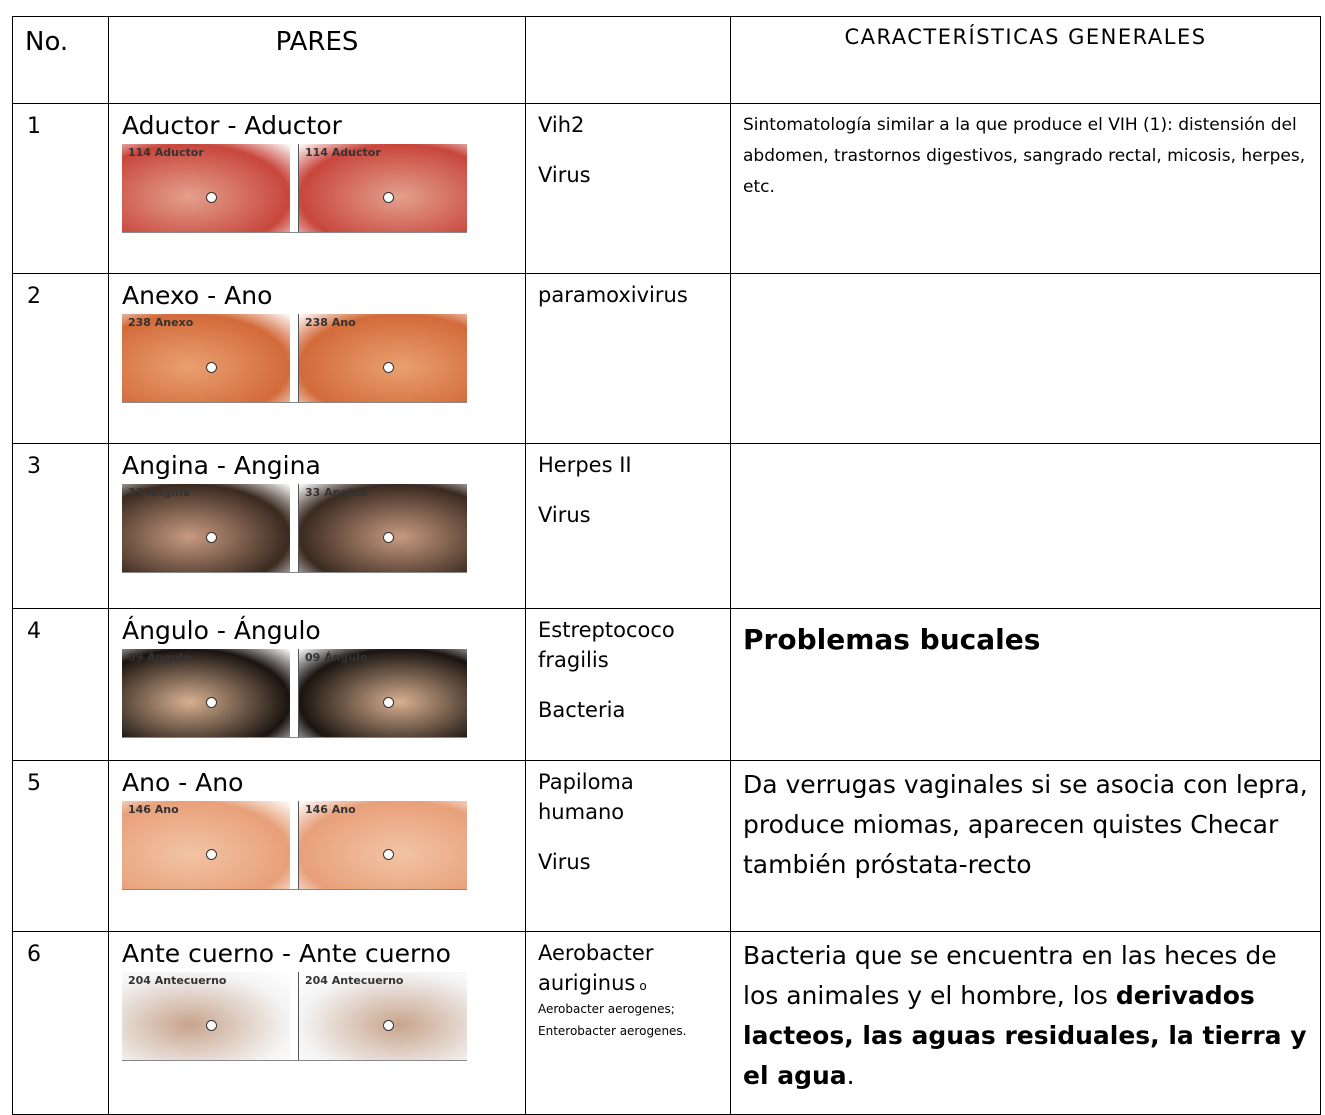 The image size is (1325, 1115). Describe the element at coordinates (606, 1009) in the screenshot. I see `agent-text: Aerobacter aerogenes;` at that location.